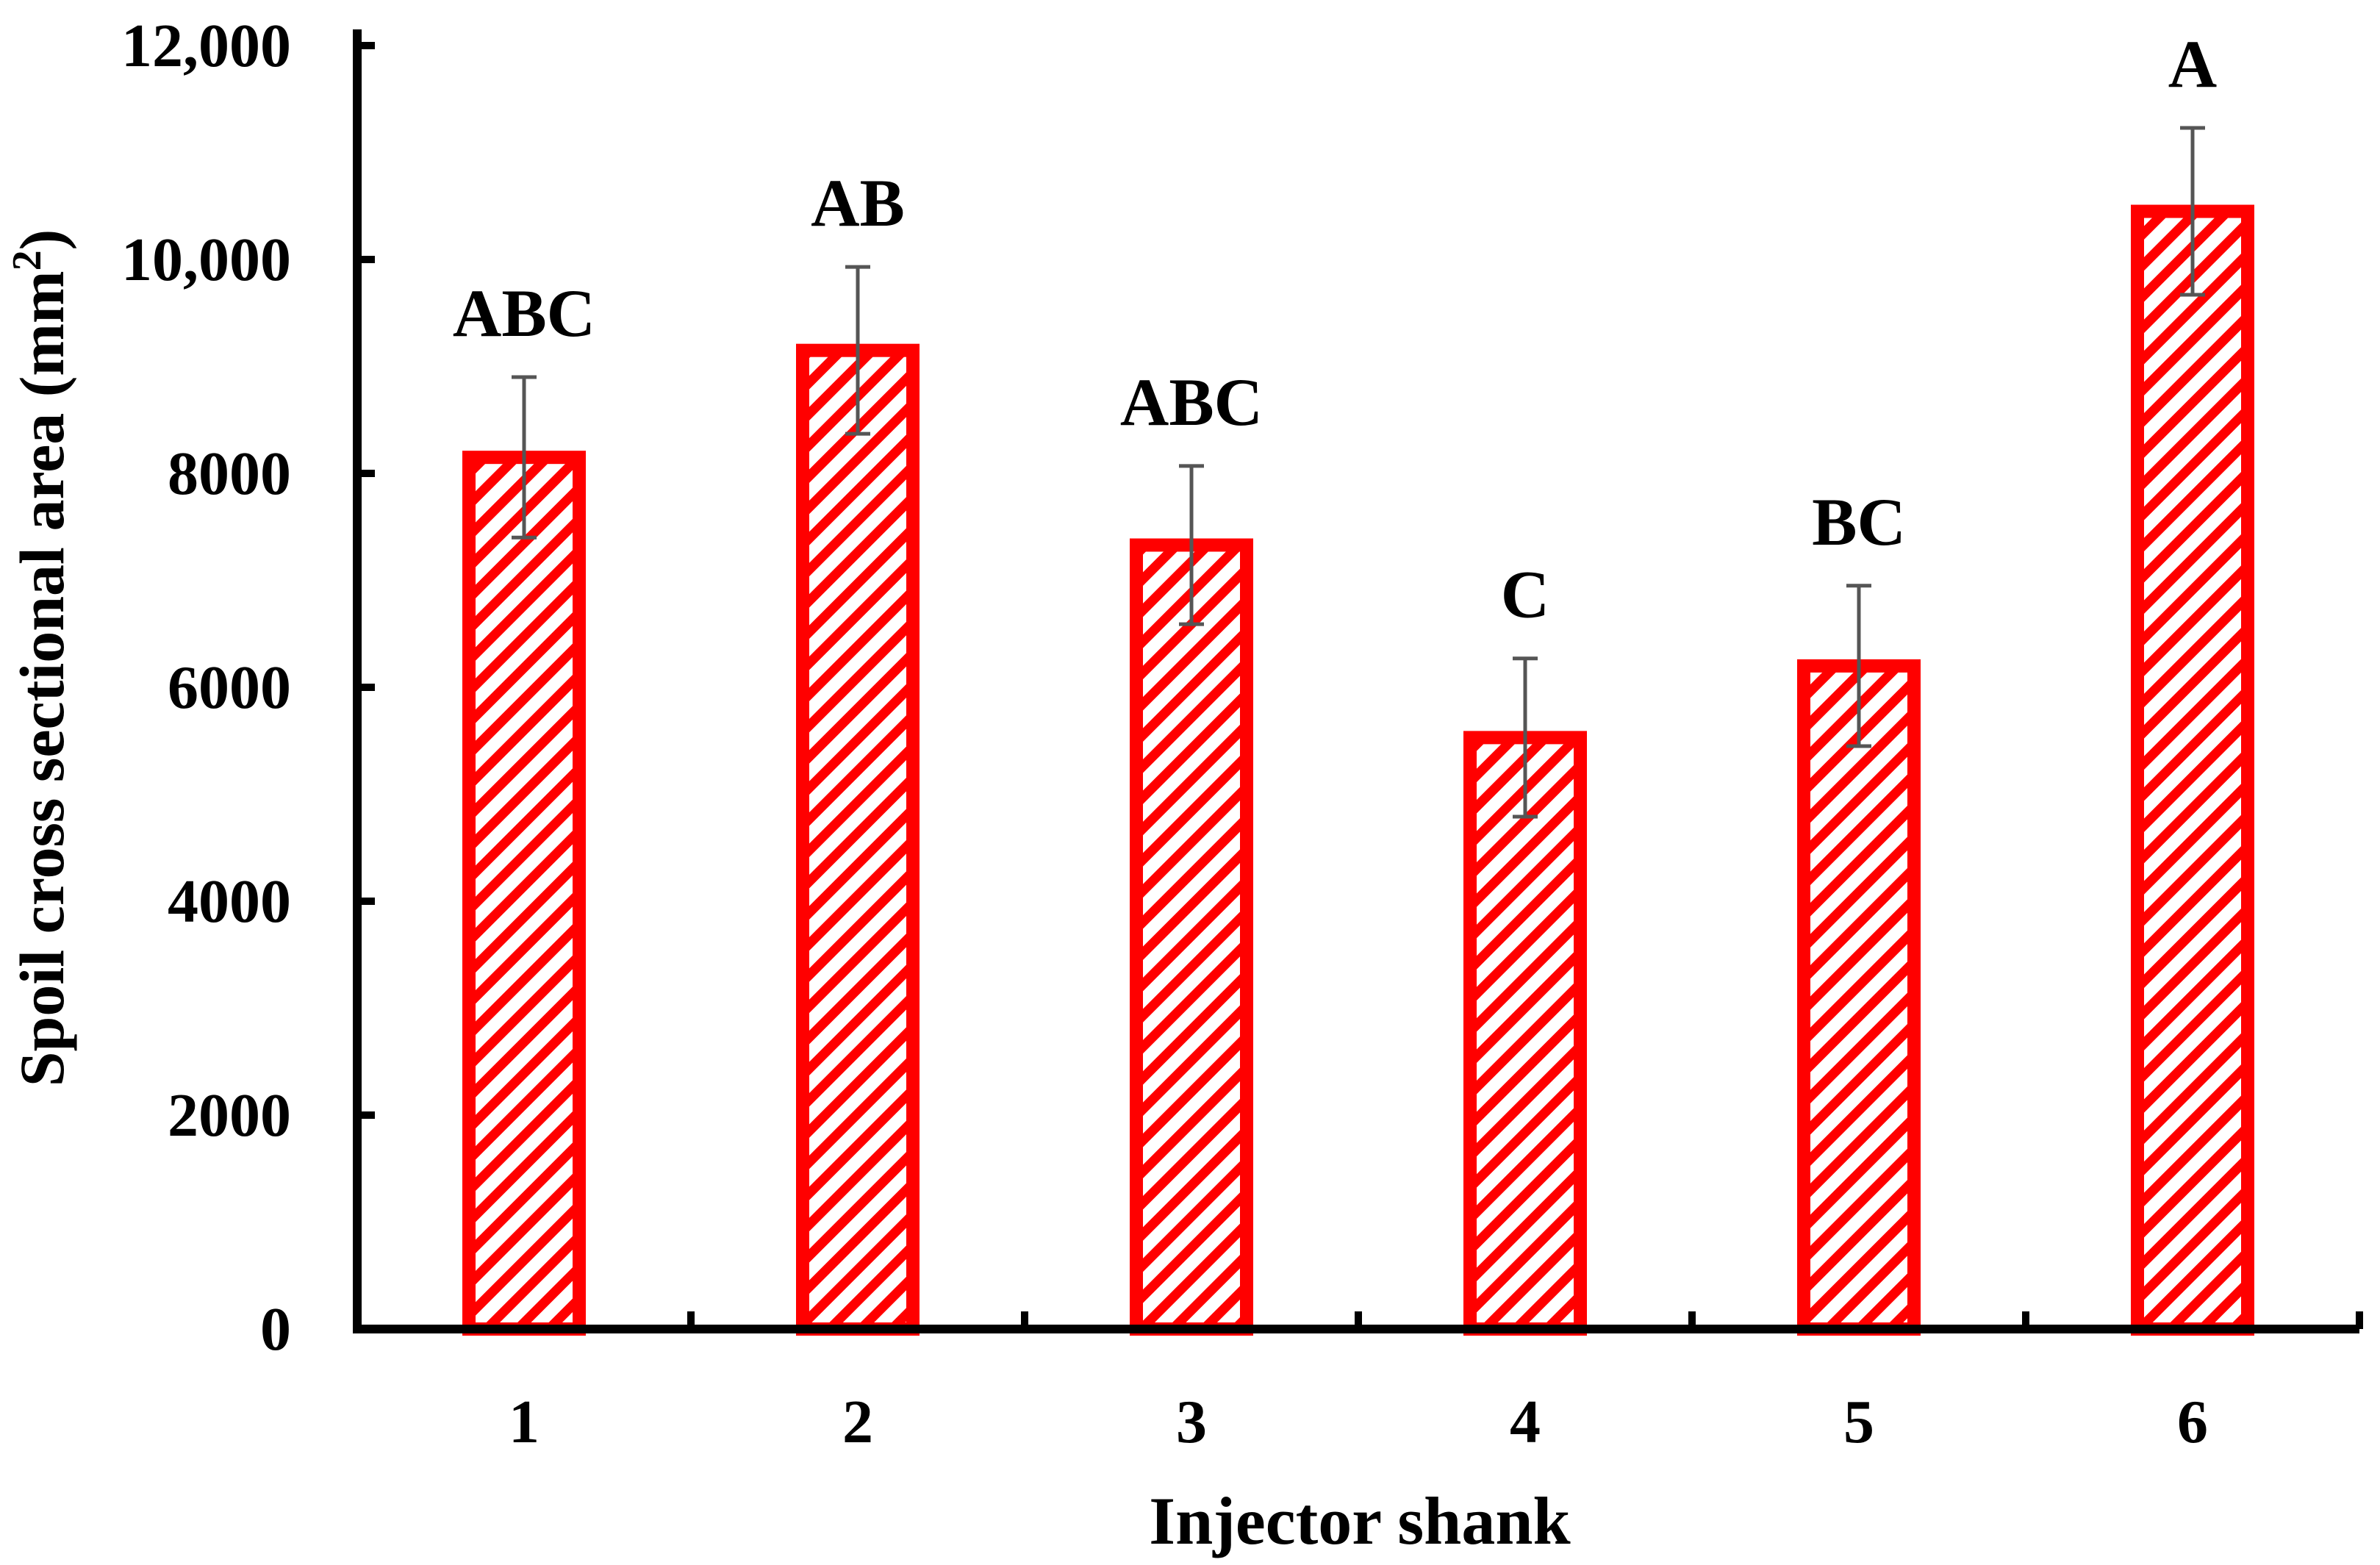 Image resolution: width=2380 pixels, height=1565 pixels. Describe the element at coordinates (230, 687) in the screenshot. I see `y-tick-label-6000: 6000` at that location.